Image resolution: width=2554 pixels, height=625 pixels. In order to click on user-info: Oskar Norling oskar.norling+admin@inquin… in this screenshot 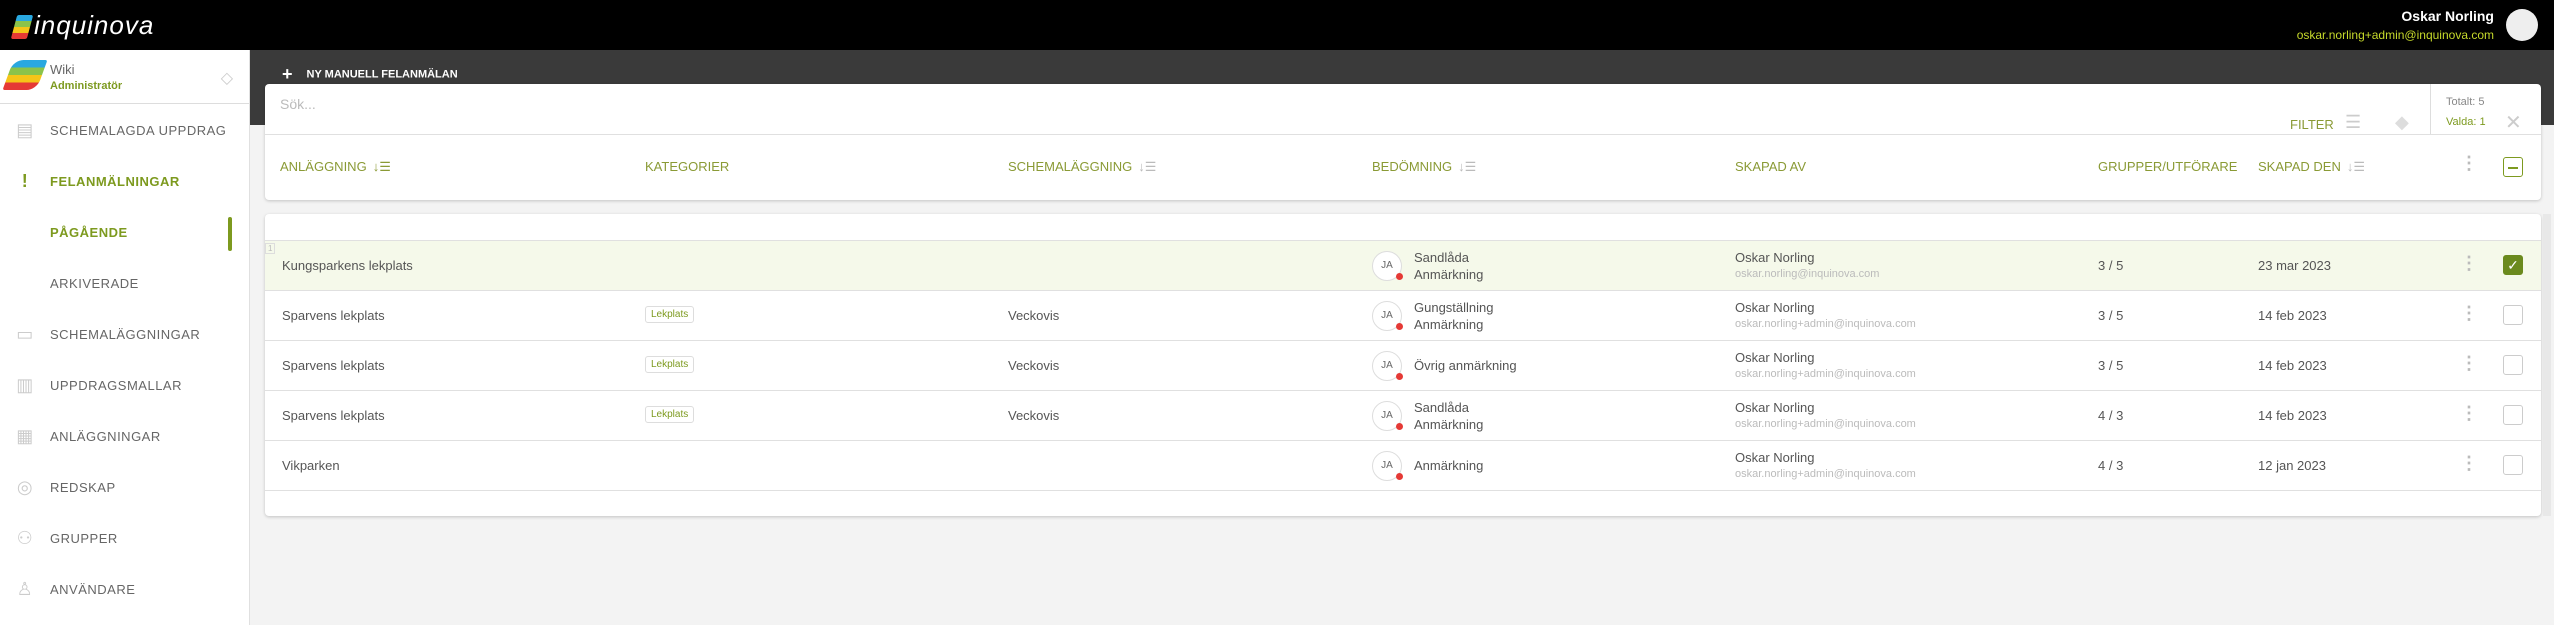, I will do `click(2395, 25)`.